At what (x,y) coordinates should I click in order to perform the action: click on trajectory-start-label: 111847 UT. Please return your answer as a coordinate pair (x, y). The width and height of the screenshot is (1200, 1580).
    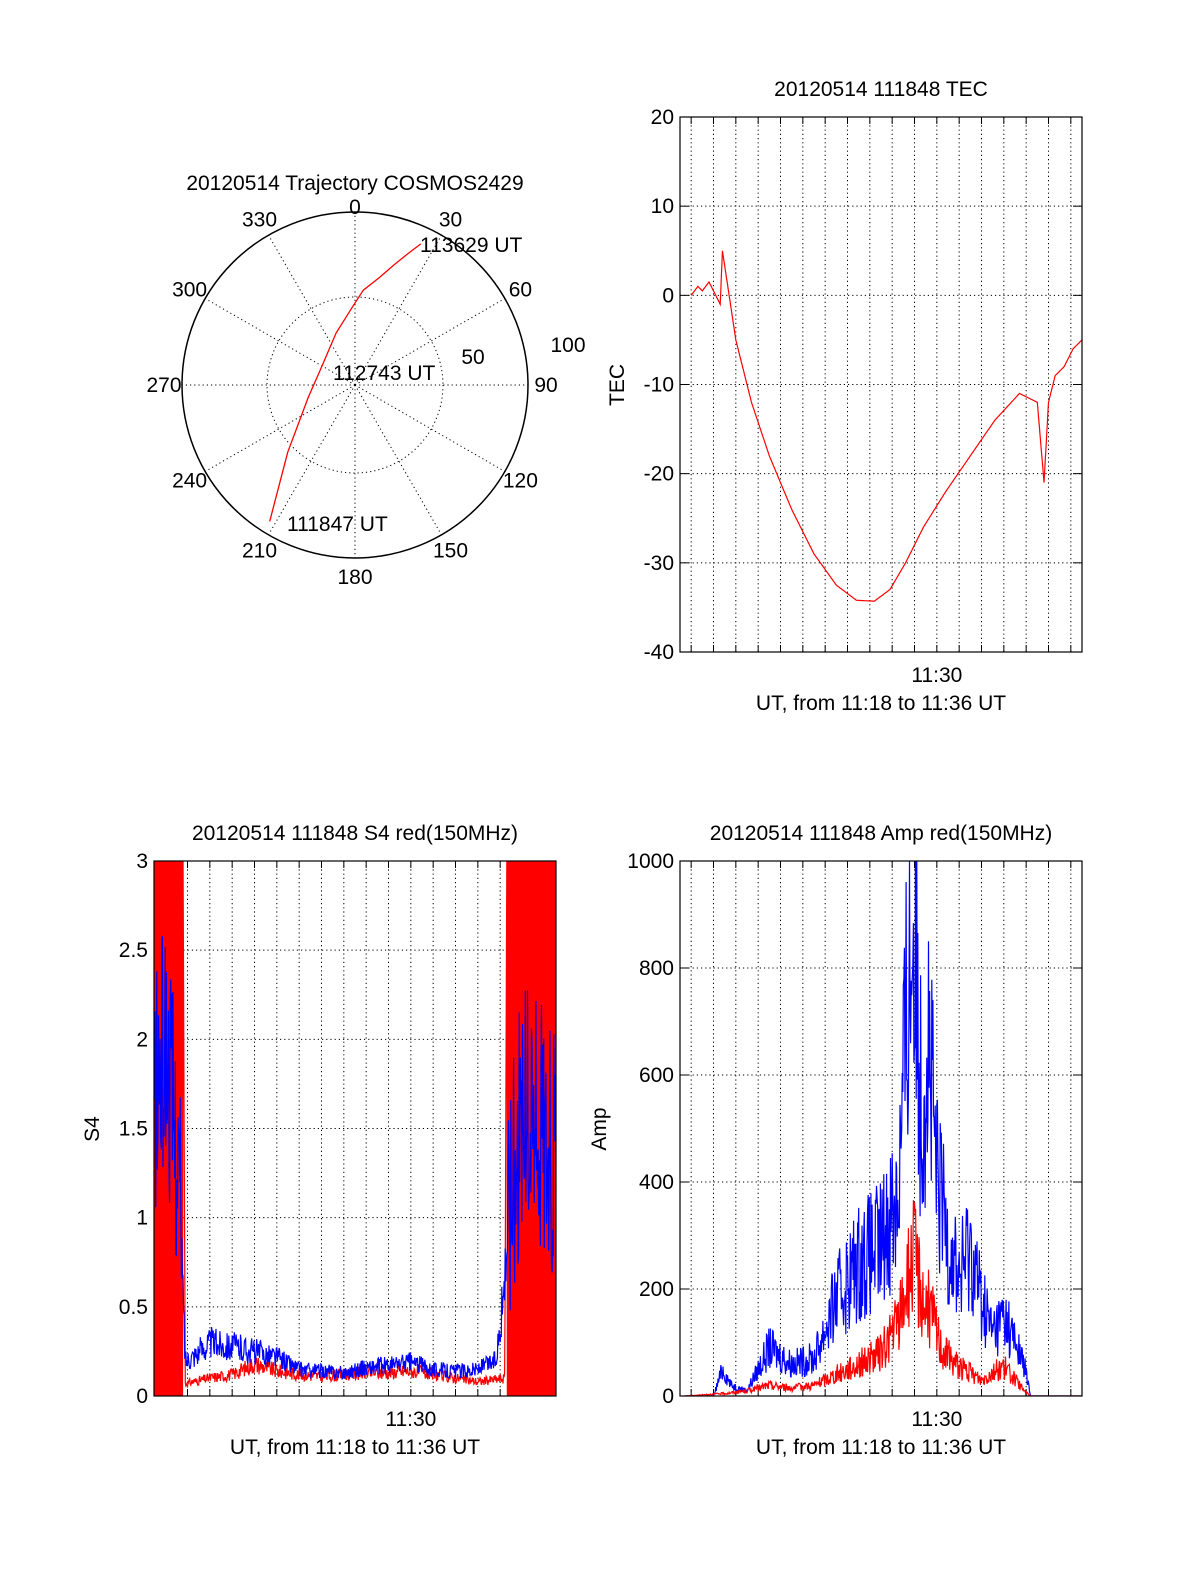
    Looking at the image, I should click on (337, 524).